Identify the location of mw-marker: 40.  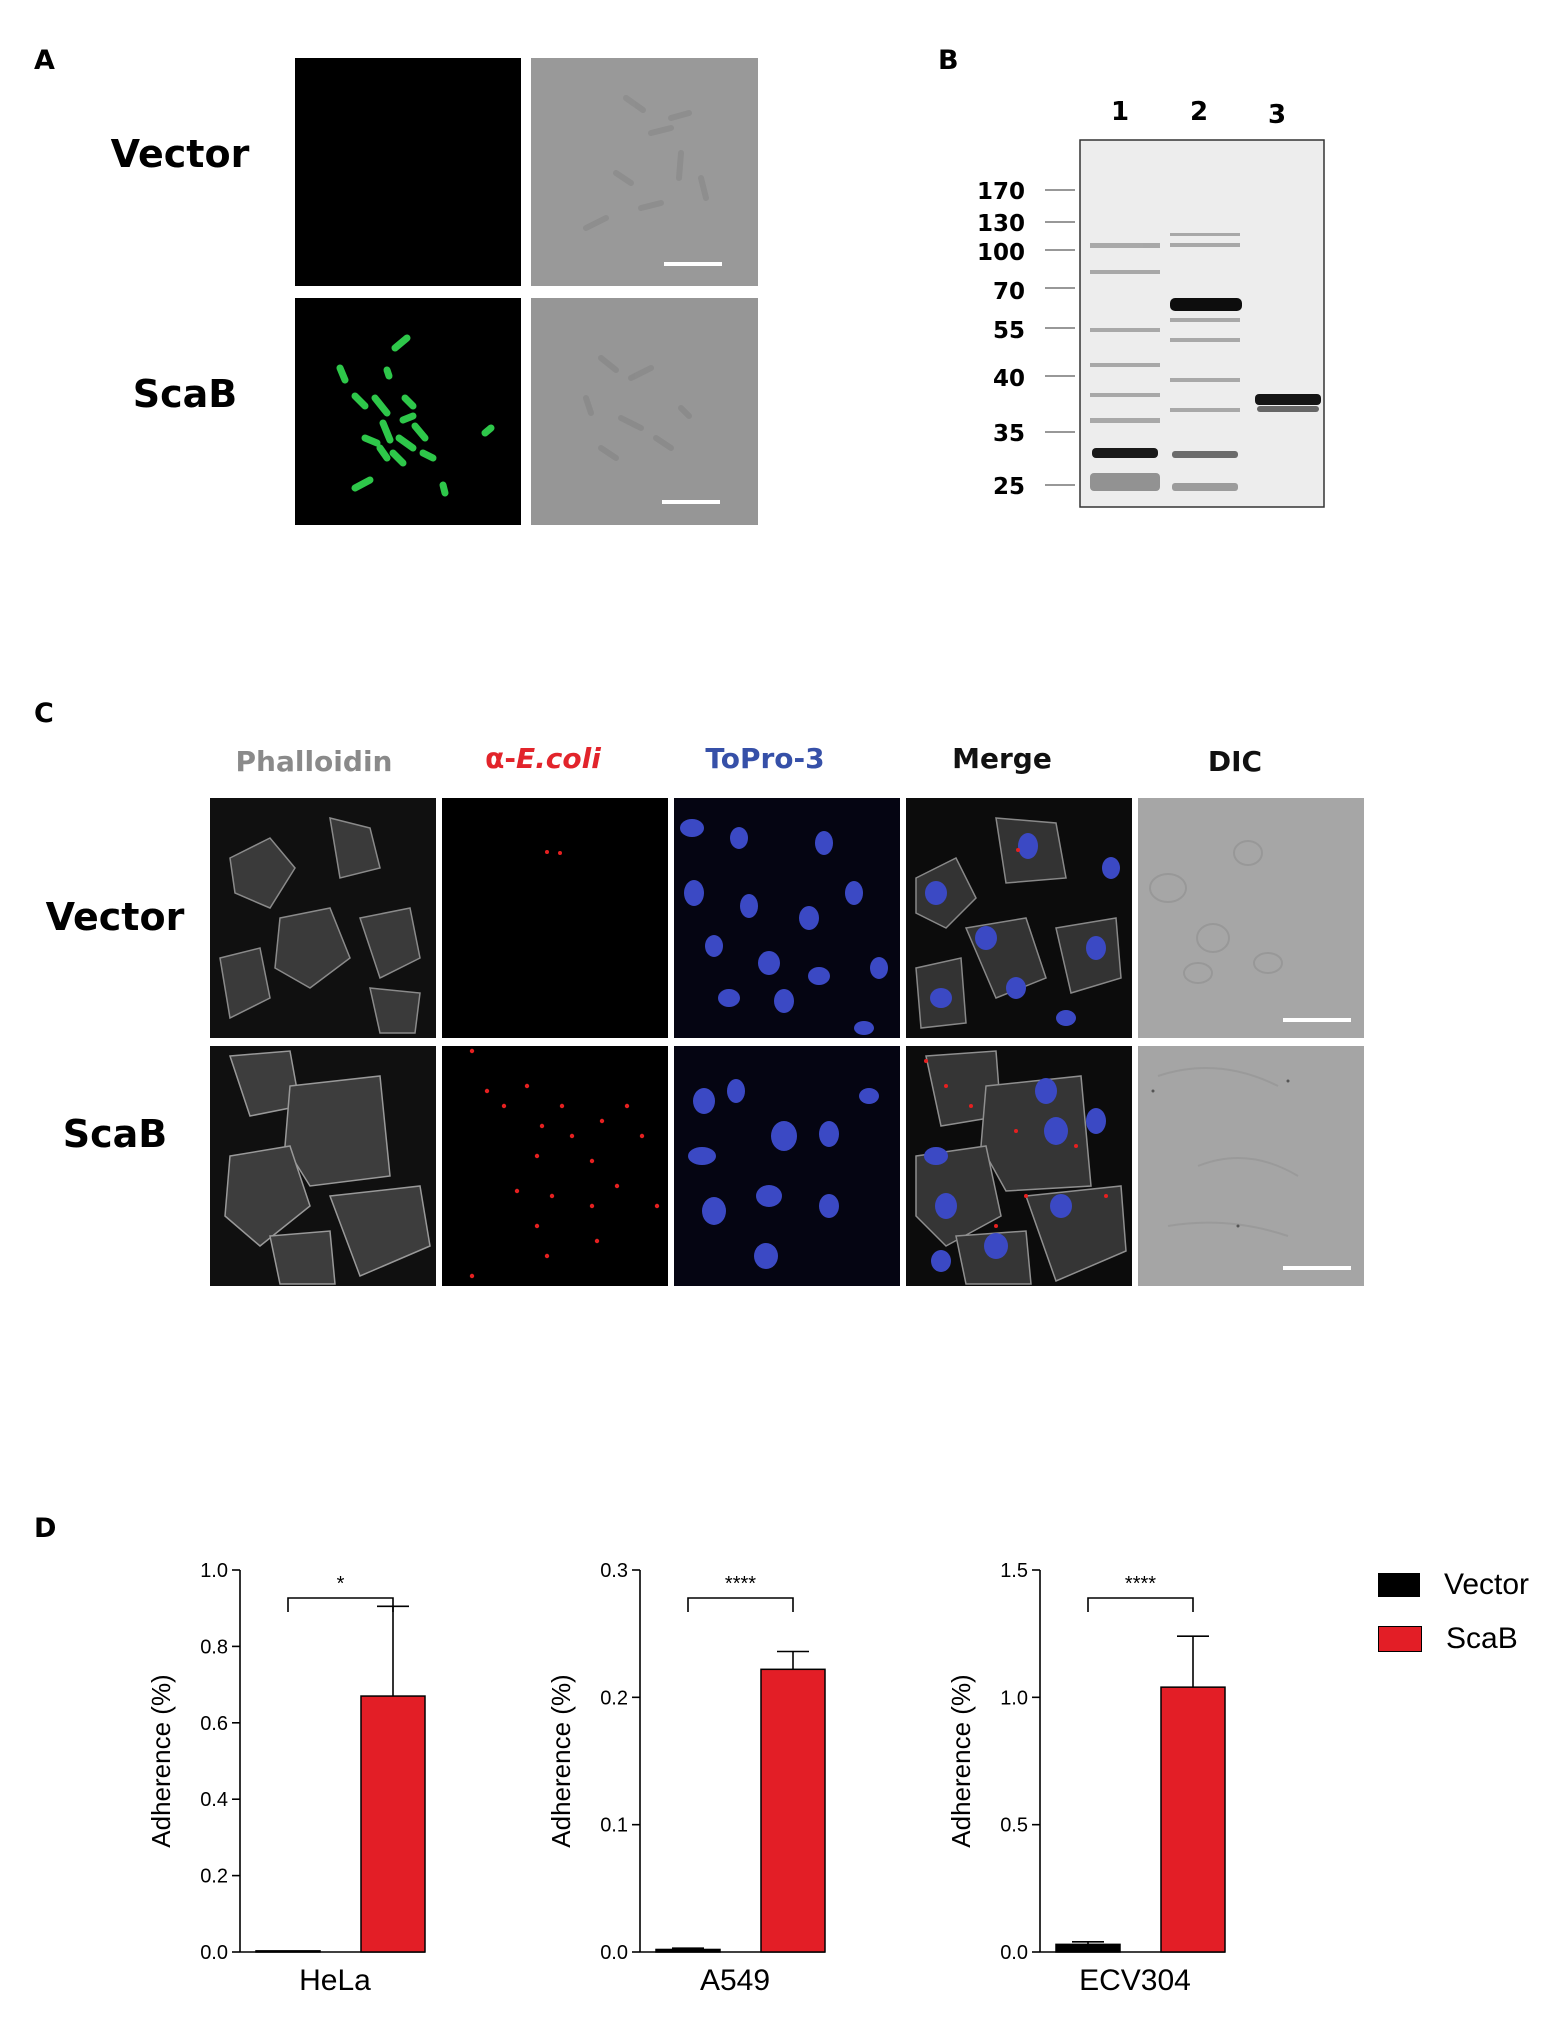
(1008, 379).